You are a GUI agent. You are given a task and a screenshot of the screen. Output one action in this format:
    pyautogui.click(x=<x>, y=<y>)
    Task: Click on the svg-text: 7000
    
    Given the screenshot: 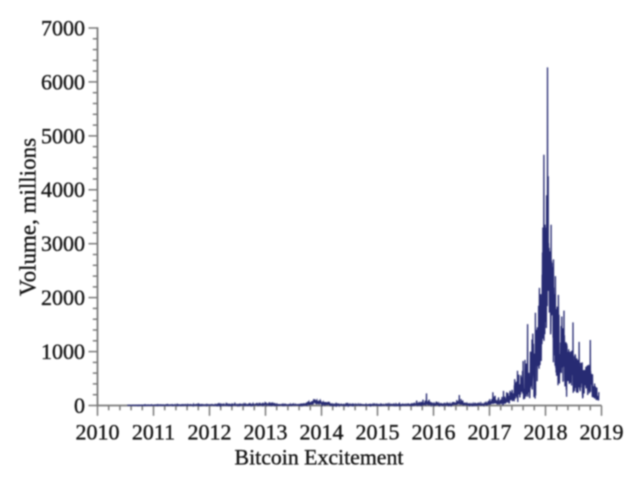 What is the action you would take?
    pyautogui.click(x=63, y=27)
    